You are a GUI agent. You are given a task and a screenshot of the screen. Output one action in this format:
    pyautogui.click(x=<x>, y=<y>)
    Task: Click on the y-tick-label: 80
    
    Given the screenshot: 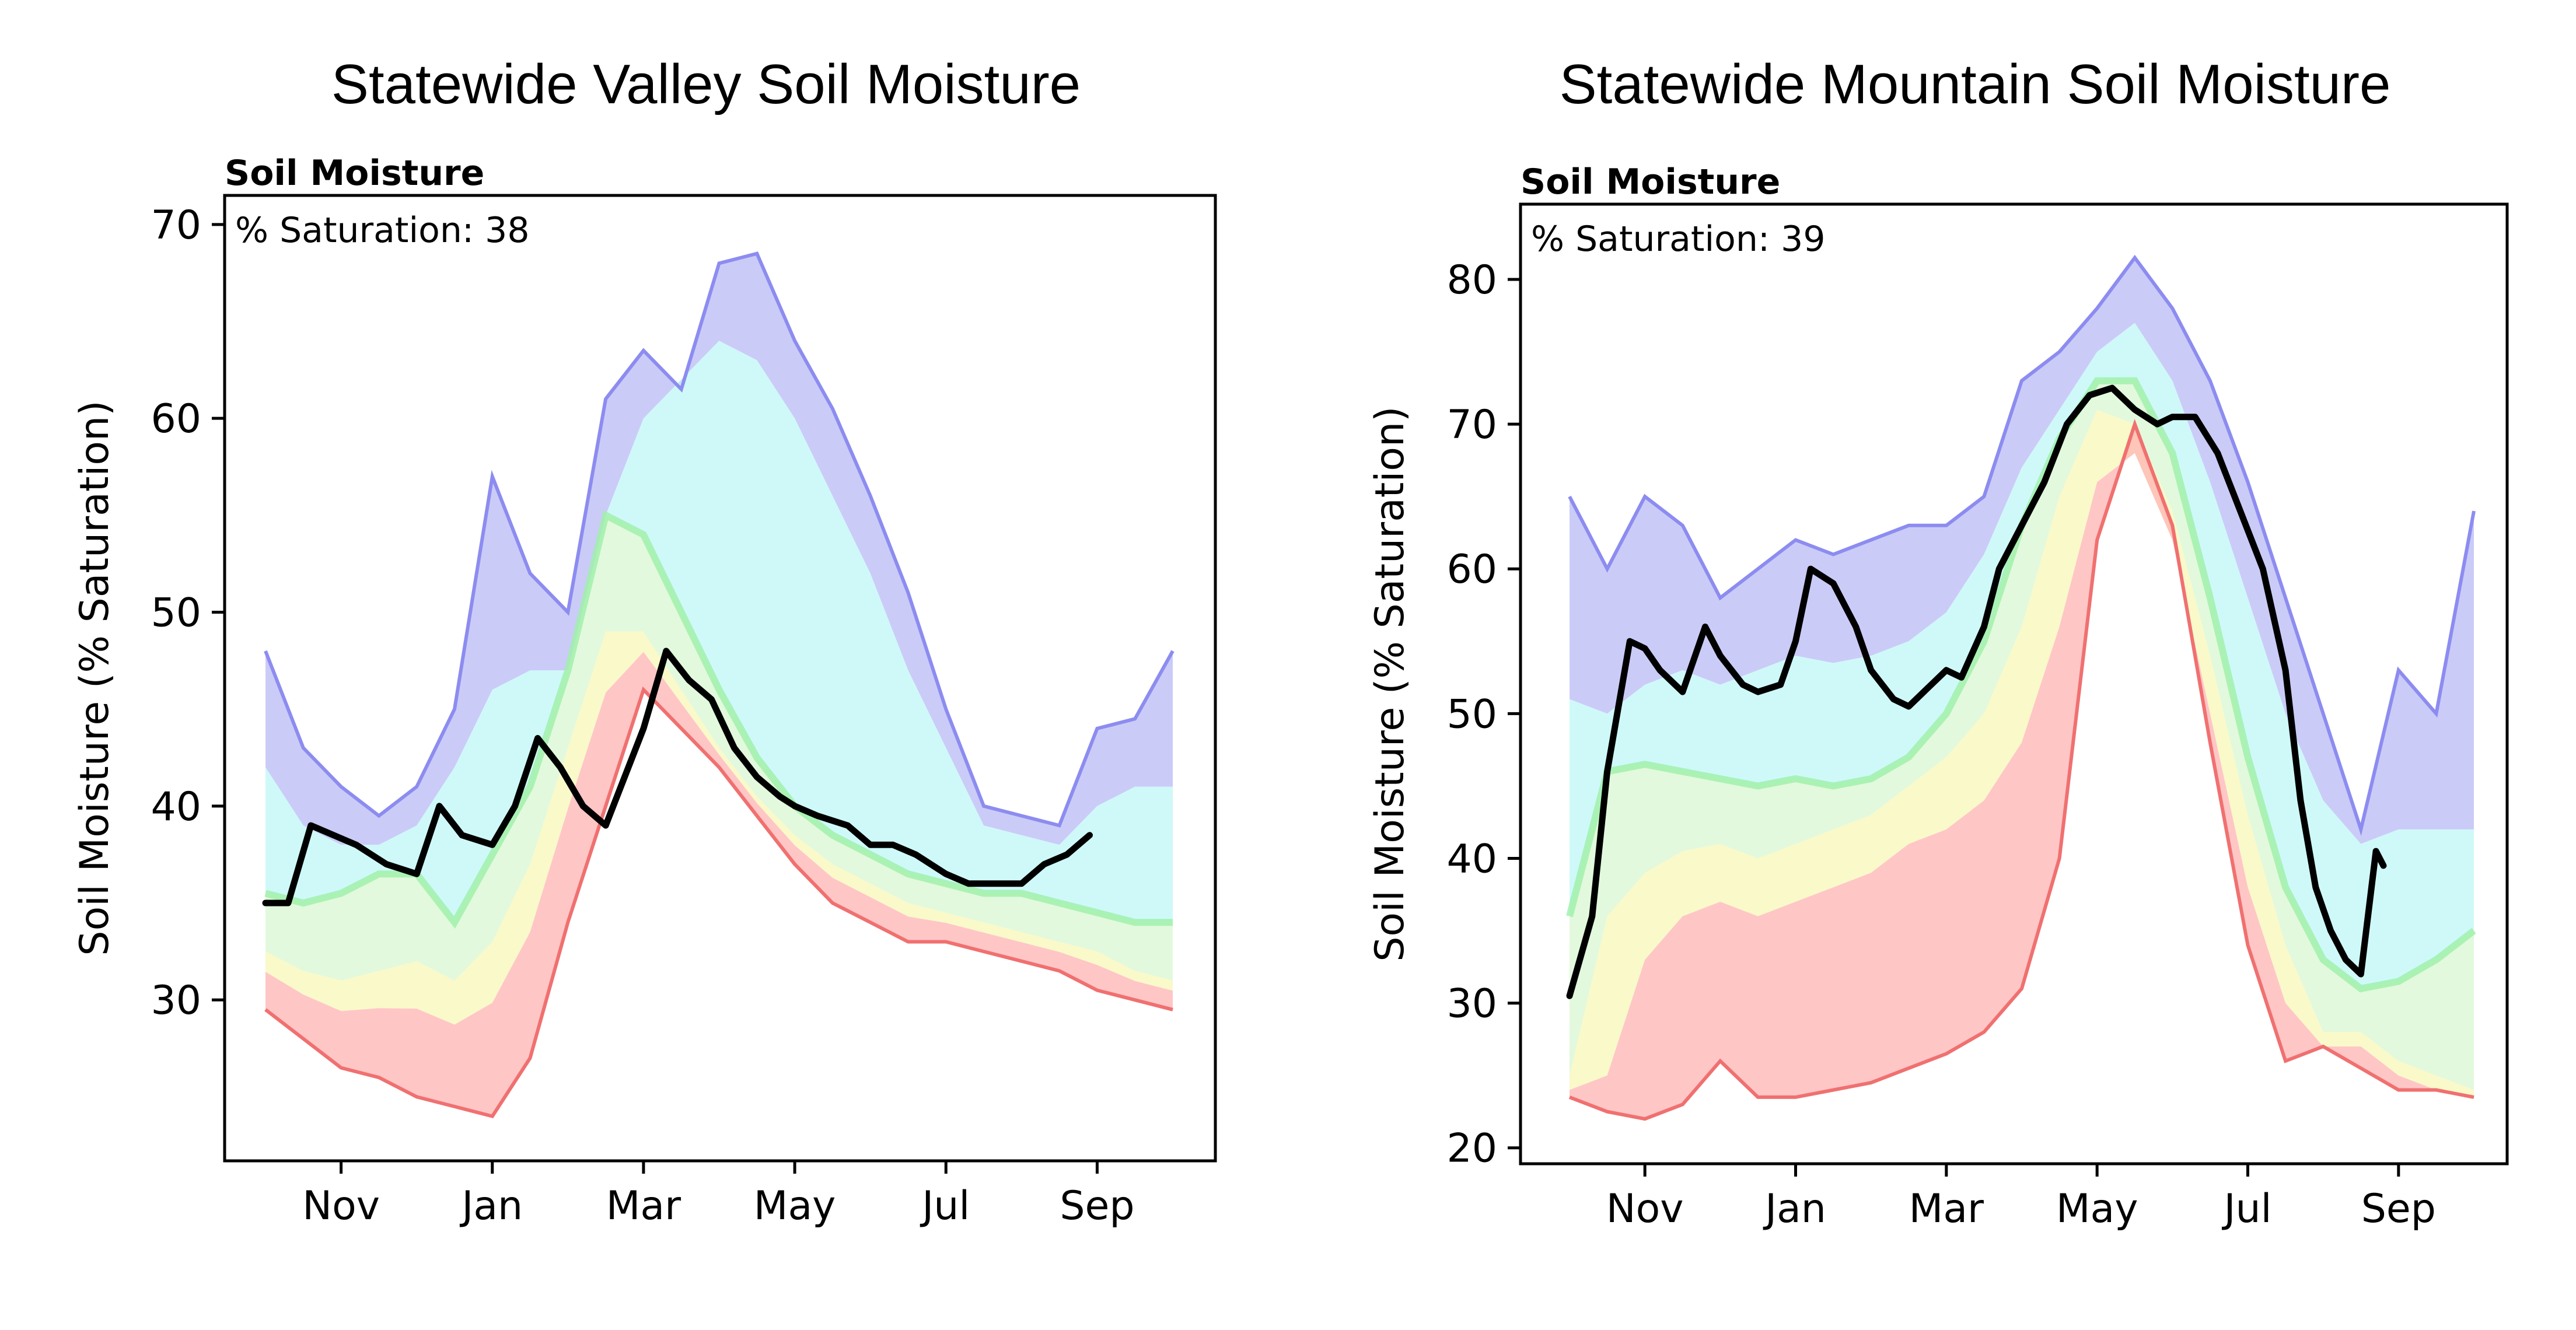 What is the action you would take?
    pyautogui.click(x=1471, y=280)
    